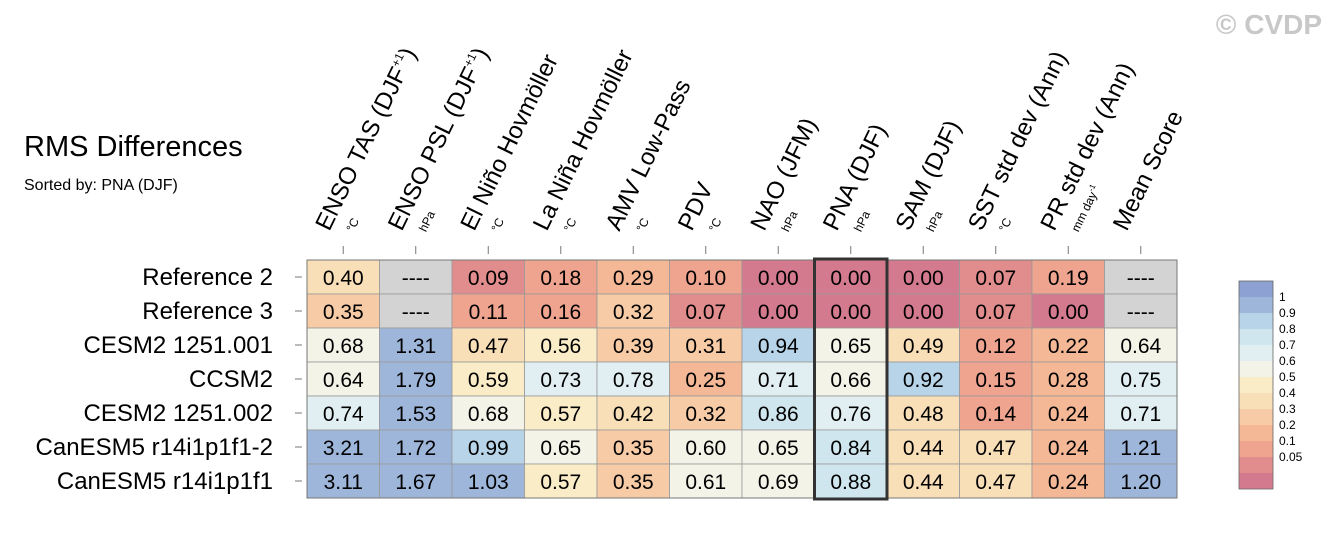 The height and width of the screenshot is (542, 1336). What do you see at coordinates (790, 221) in the screenshot?
I see `column-unit: hPa` at bounding box center [790, 221].